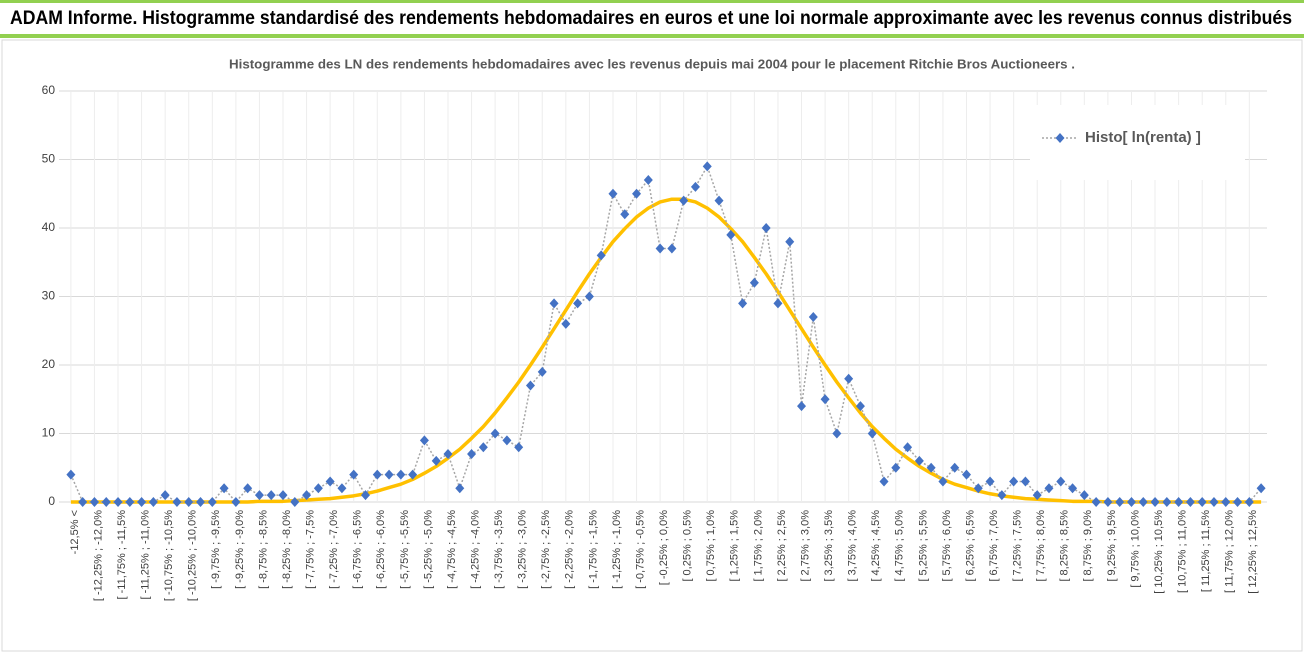  Describe the element at coordinates (381, 549) in the screenshot. I see `x-tick-label: [ -6,25% ; -6,0%` at that location.